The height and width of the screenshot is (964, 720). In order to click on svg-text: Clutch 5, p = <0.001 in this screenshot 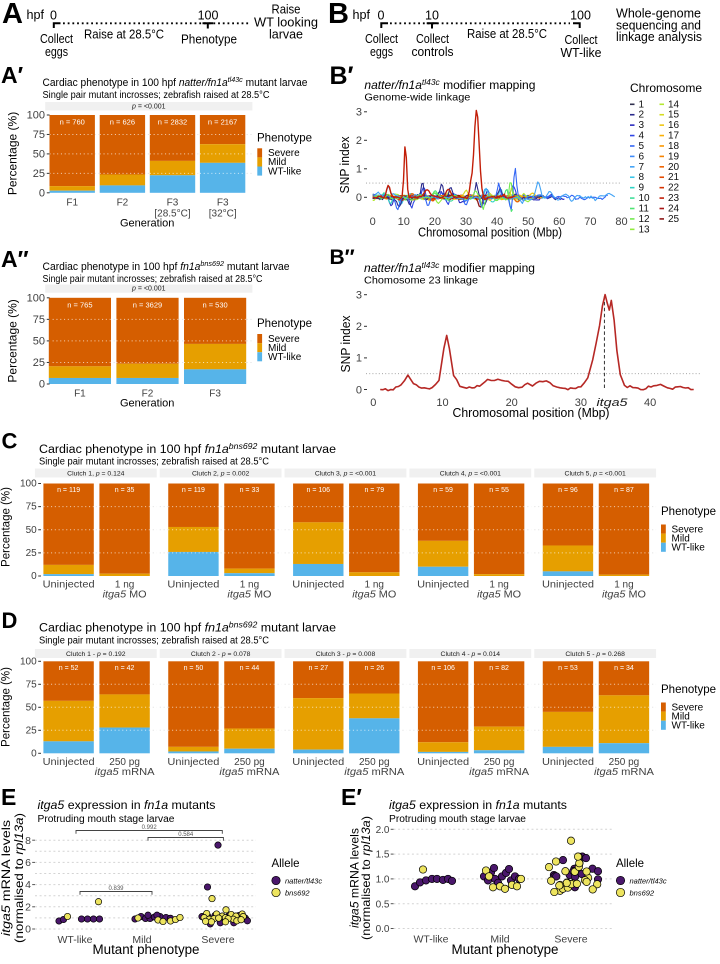, I will do `click(595, 474)`.